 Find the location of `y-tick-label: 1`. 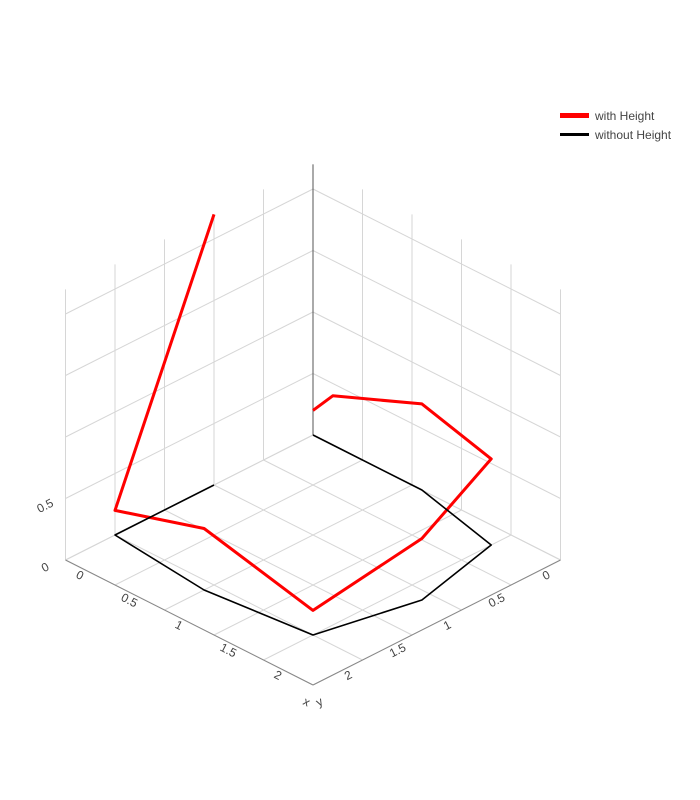

y-tick-label: 1 is located at coordinates (447, 625).